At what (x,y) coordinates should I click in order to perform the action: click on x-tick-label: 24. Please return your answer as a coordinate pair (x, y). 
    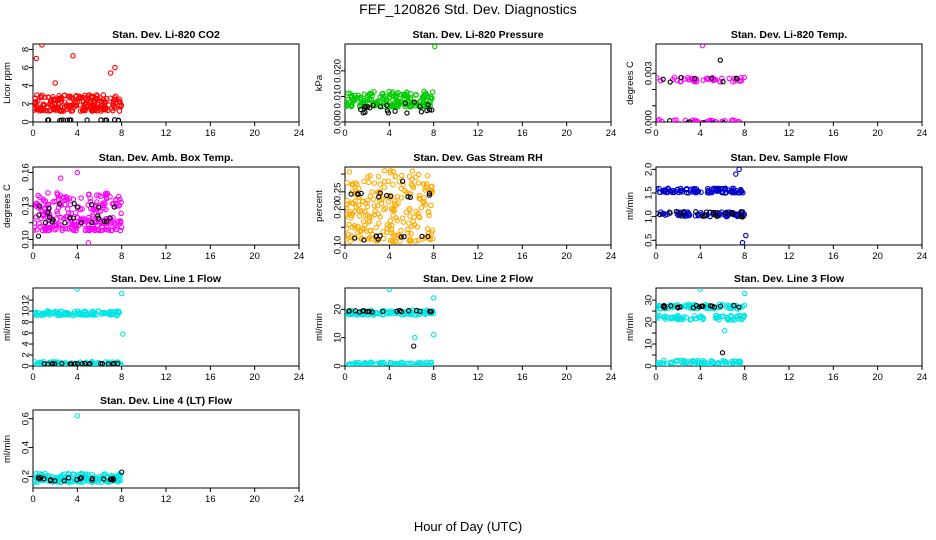
    Looking at the image, I should click on (611, 256).